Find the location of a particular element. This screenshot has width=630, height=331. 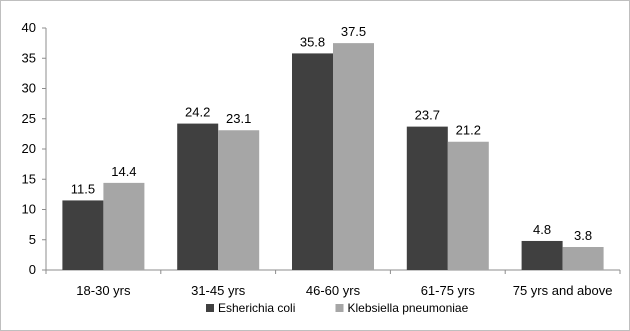

y-tick-label: 0 is located at coordinates (32, 269).